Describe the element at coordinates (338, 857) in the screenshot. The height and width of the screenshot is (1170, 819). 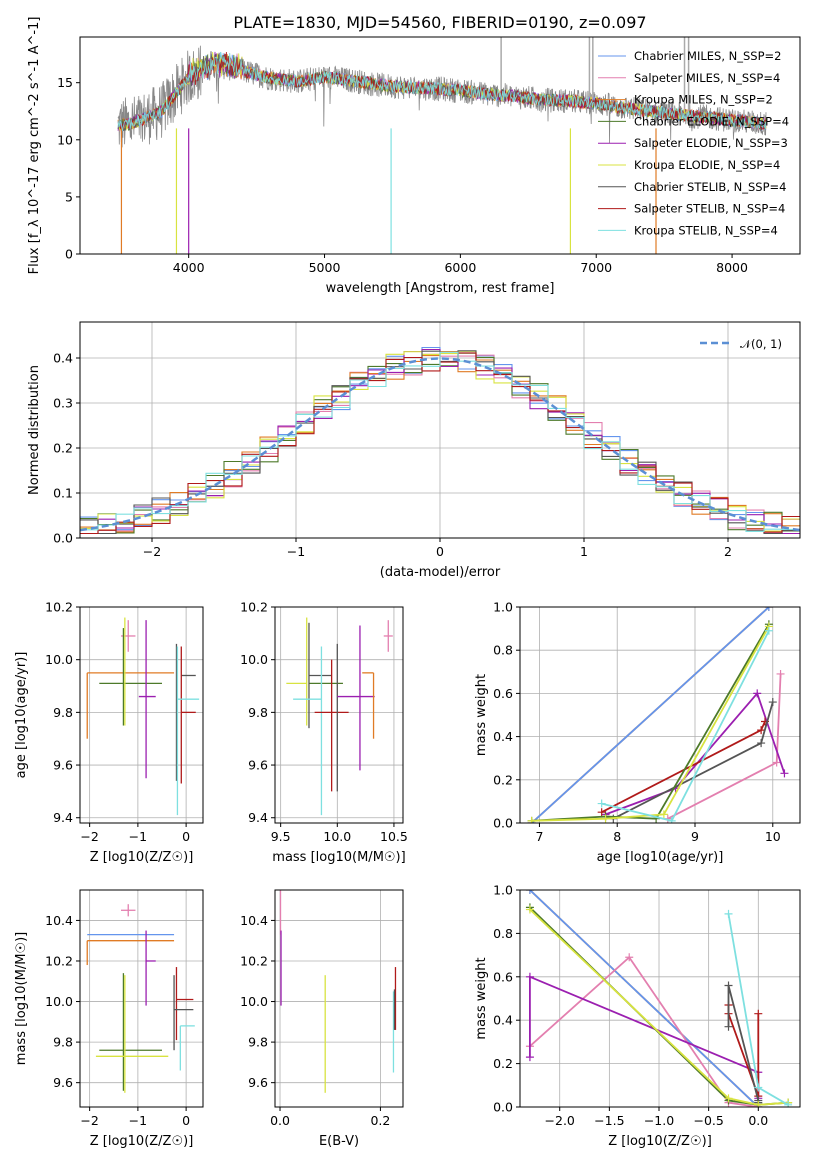
I see `x-axis-label: mass [log10(M/M☉)]` at that location.